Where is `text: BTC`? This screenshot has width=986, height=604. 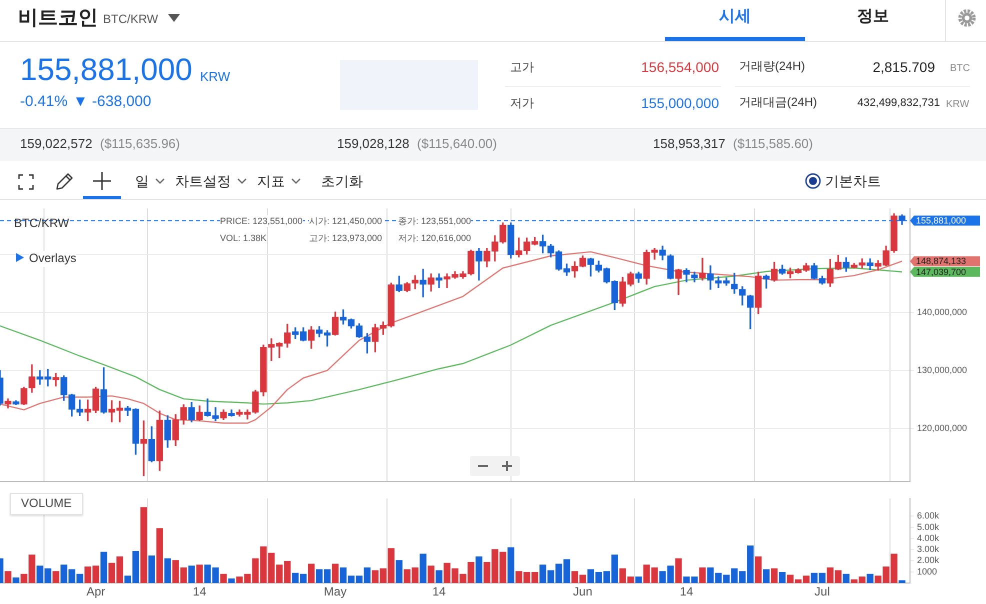 text: BTC is located at coordinates (960, 68).